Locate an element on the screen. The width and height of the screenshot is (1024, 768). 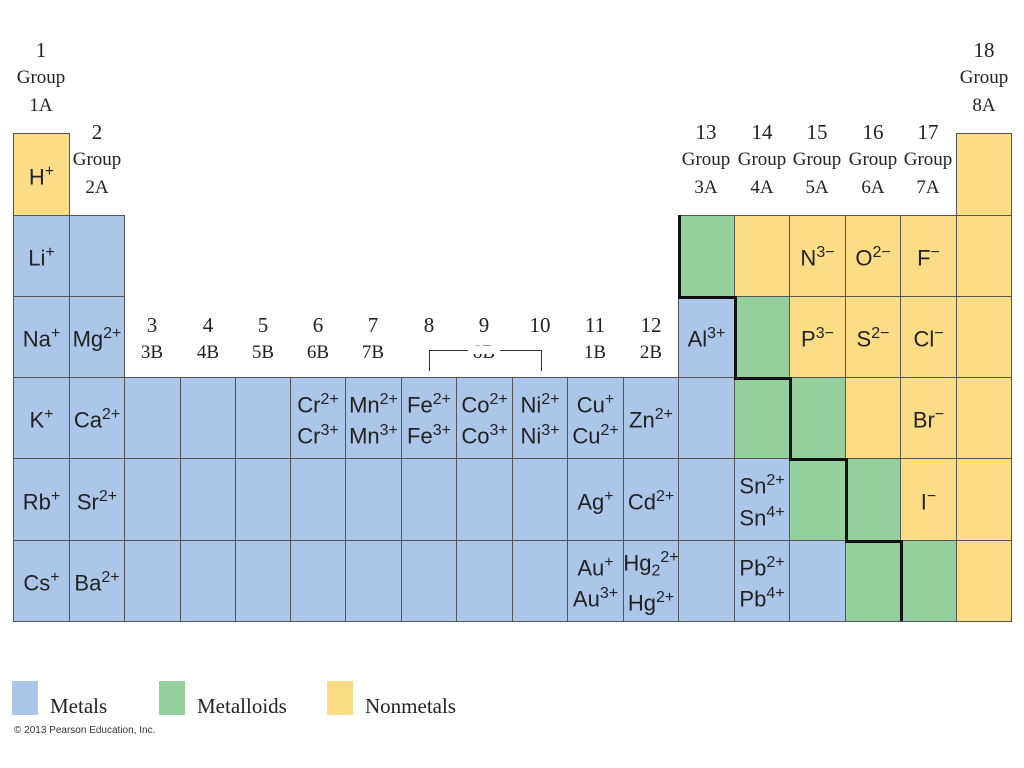
ion: Pb2+ is located at coordinates (761, 565).